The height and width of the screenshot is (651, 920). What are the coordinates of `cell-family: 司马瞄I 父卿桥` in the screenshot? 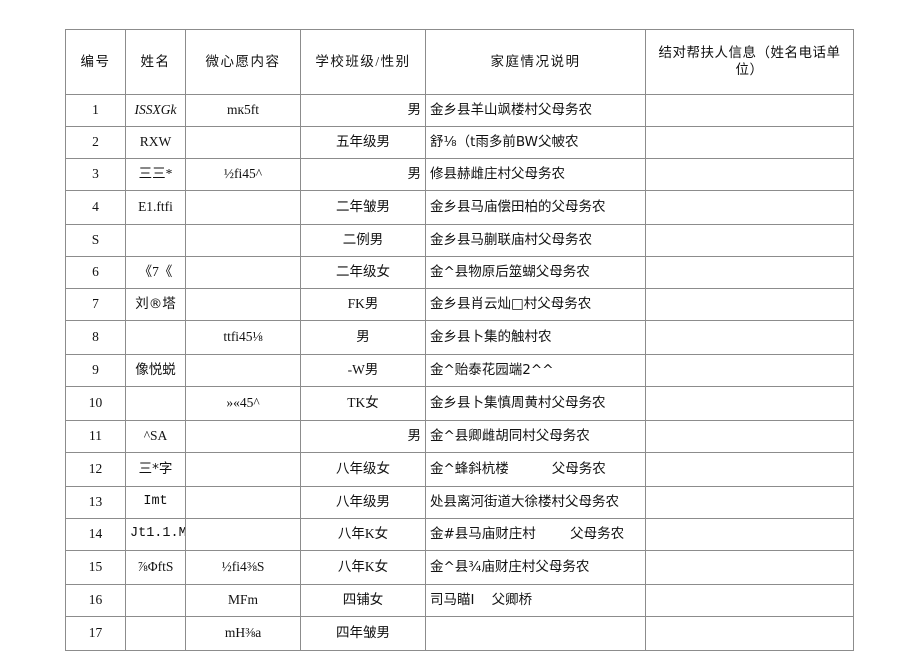 It's located at (535, 600).